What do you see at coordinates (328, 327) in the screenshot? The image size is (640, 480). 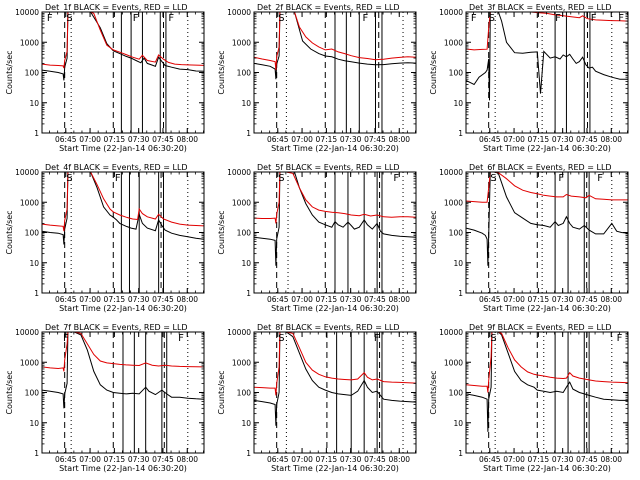 I see `panel-title: Det_8f BLACK = Events, RED = LLD` at bounding box center [328, 327].